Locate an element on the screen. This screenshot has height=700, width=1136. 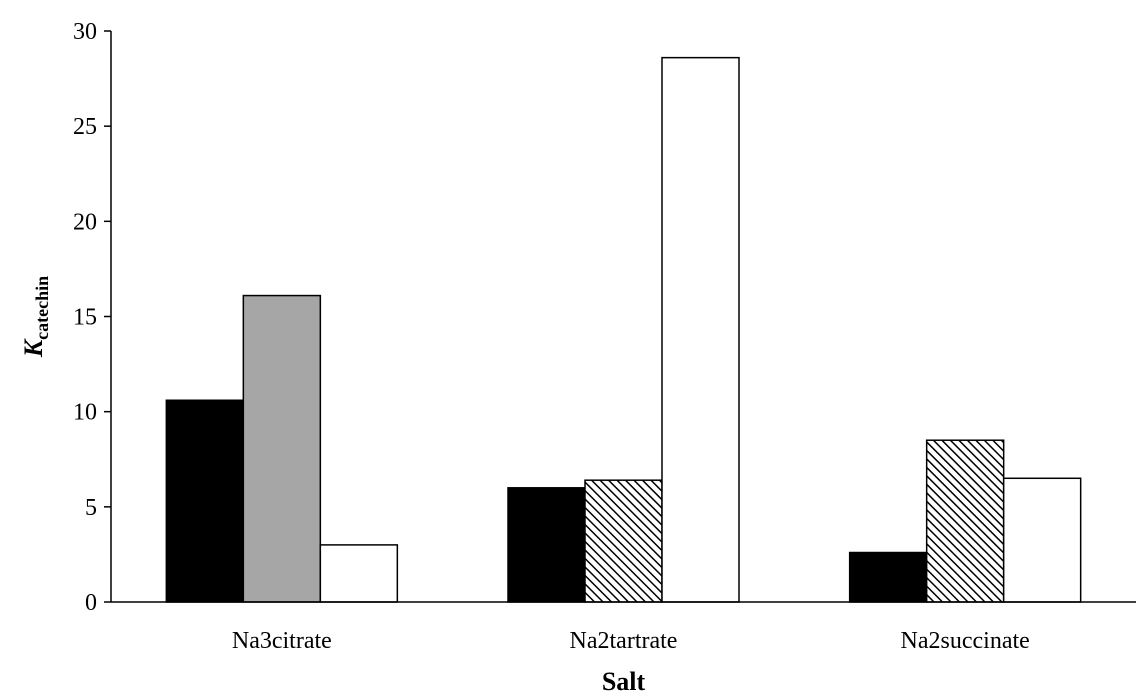
y-ticks: 0 5 10 15 20 25 30 is located at coordinates (92, 317).